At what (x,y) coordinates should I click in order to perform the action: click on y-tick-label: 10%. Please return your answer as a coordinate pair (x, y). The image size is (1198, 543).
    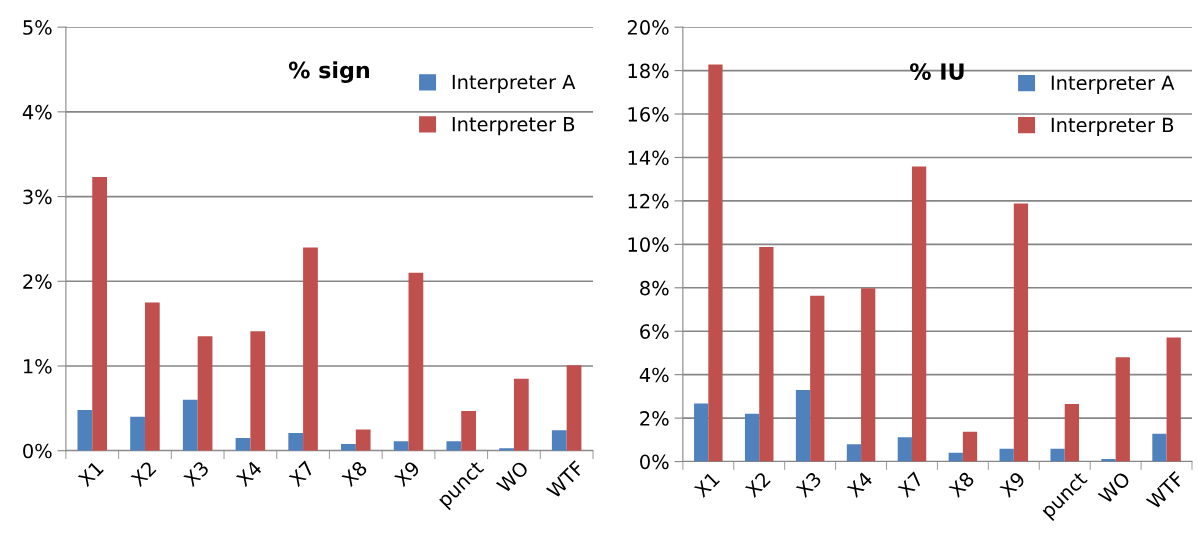
    Looking at the image, I should click on (648, 245).